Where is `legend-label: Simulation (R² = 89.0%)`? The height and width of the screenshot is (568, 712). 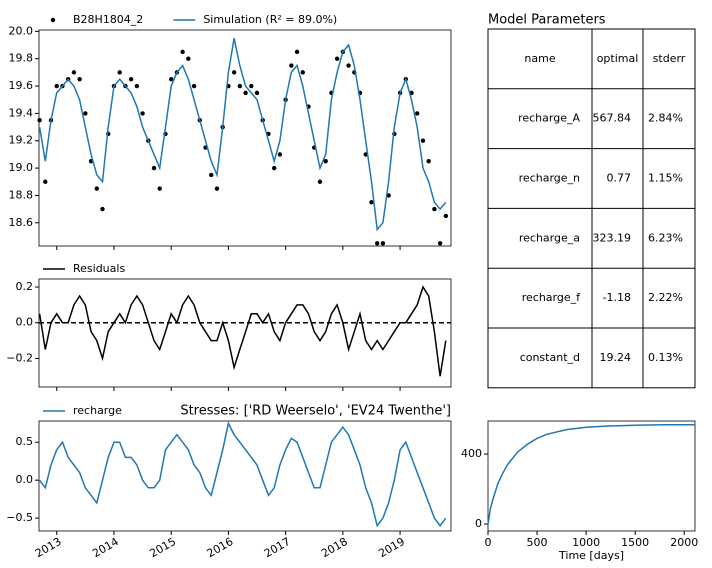 legend-label: Simulation (R² = 89.0%) is located at coordinates (270, 19).